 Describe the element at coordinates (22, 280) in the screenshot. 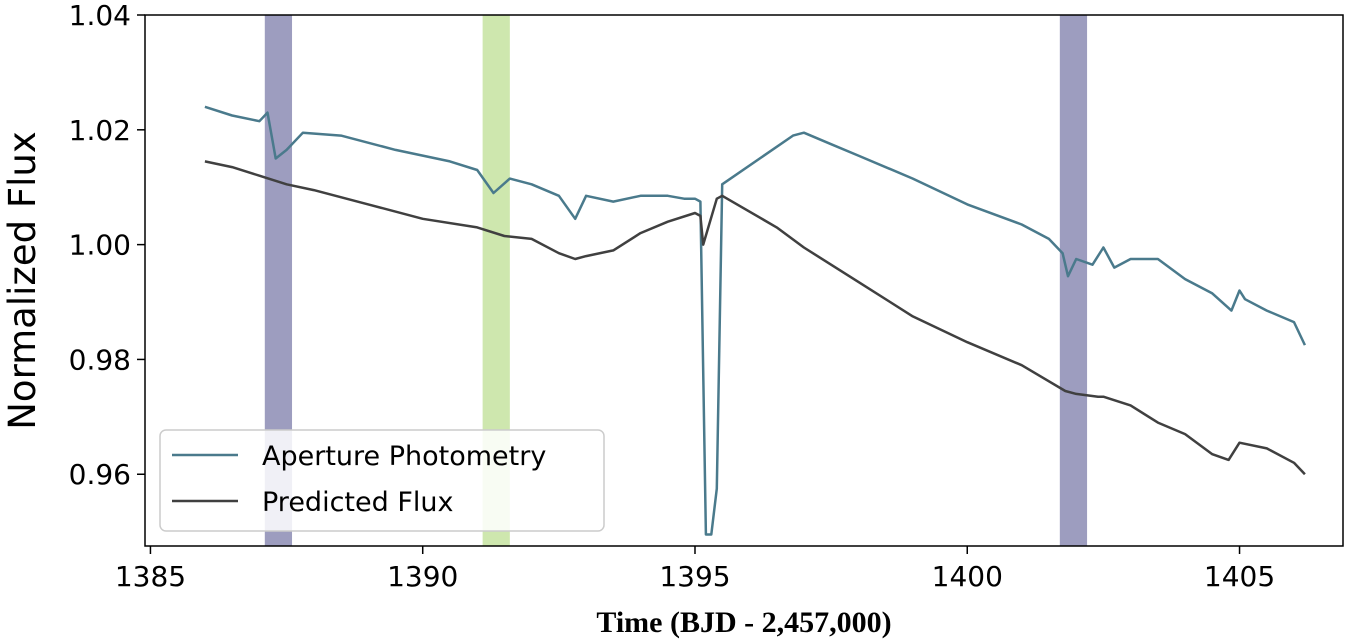

I see `y-axis-label: Normalized Flux` at that location.